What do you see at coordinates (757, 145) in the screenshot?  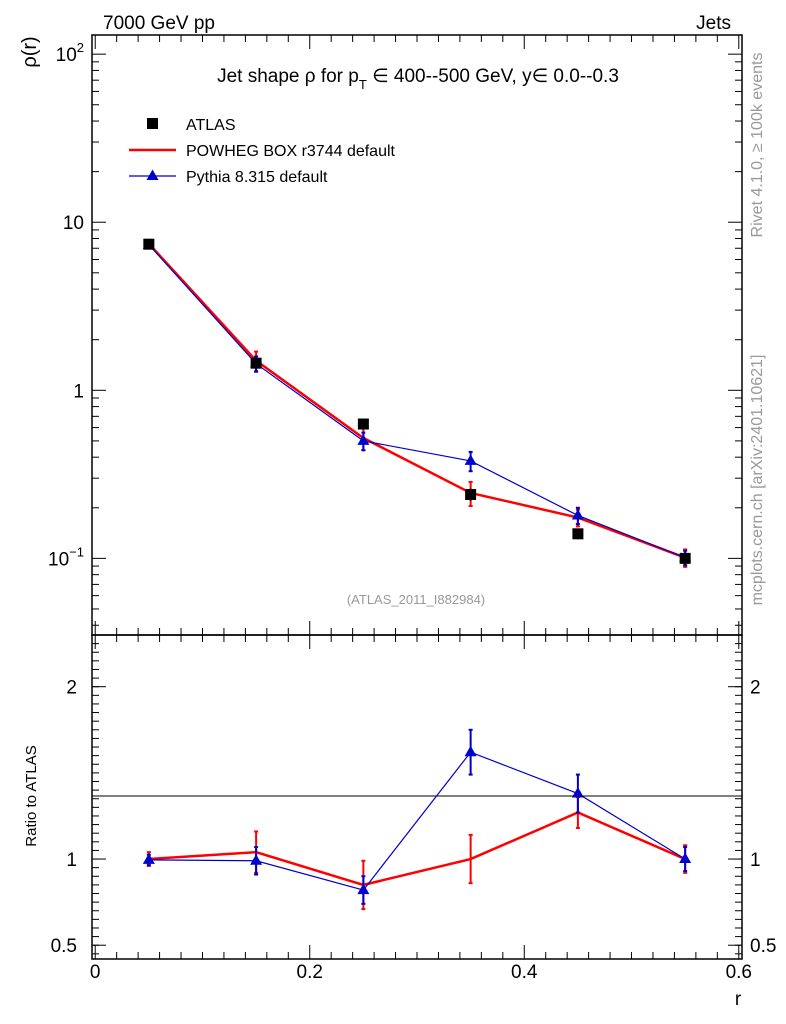 I see `rivet-label: Rivet 4.1.0, ≥ 100k events` at bounding box center [757, 145].